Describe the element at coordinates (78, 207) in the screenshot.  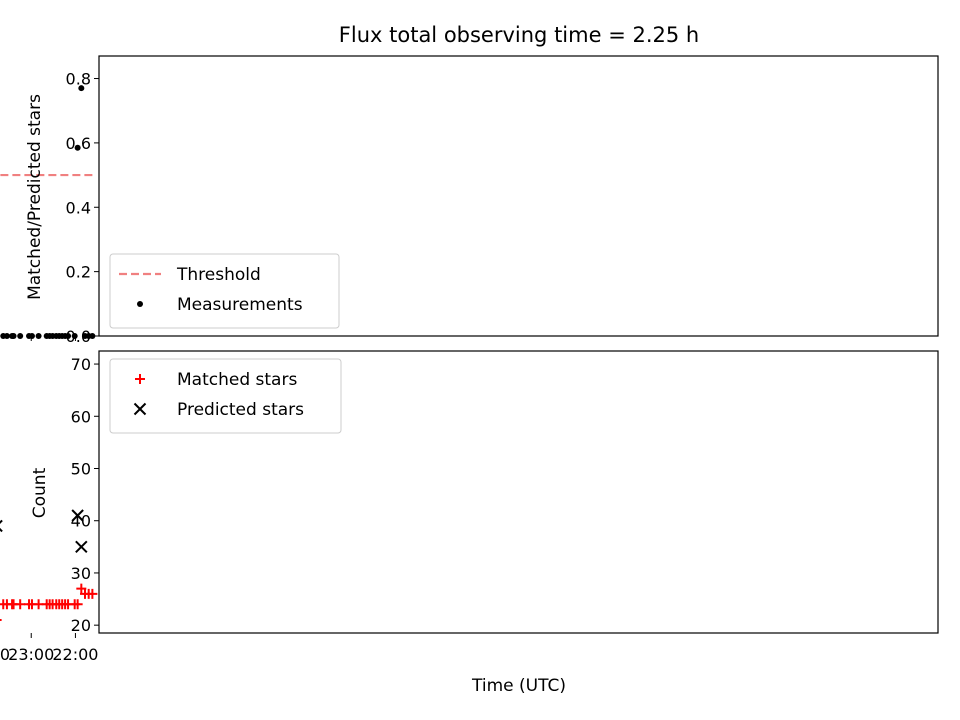
I see `y-tick-label: 0.4` at that location.